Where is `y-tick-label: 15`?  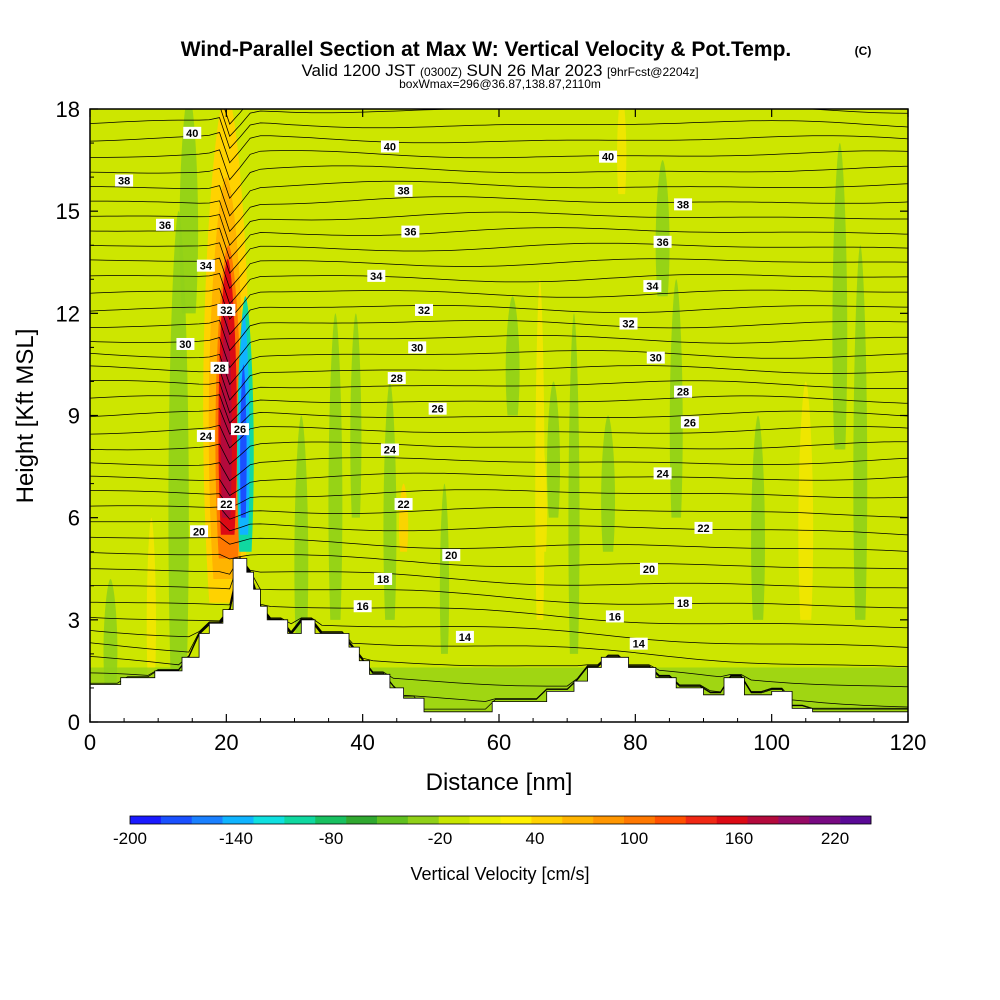
y-tick-label: 15 is located at coordinates (68, 211).